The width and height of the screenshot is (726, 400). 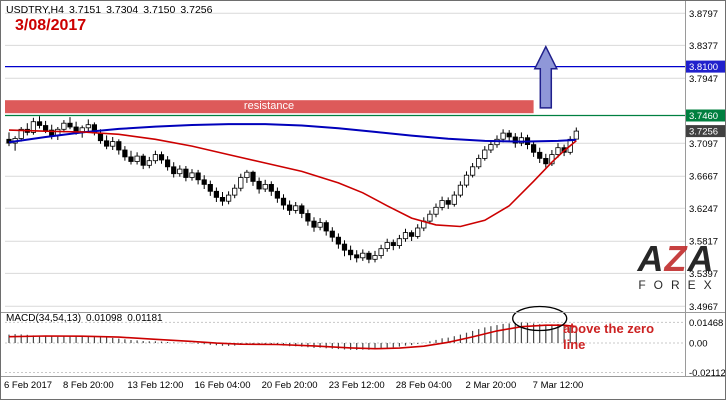 What do you see at coordinates (28, 385) in the screenshot?
I see `svg-text: 6 Feb 2017` at bounding box center [28, 385].